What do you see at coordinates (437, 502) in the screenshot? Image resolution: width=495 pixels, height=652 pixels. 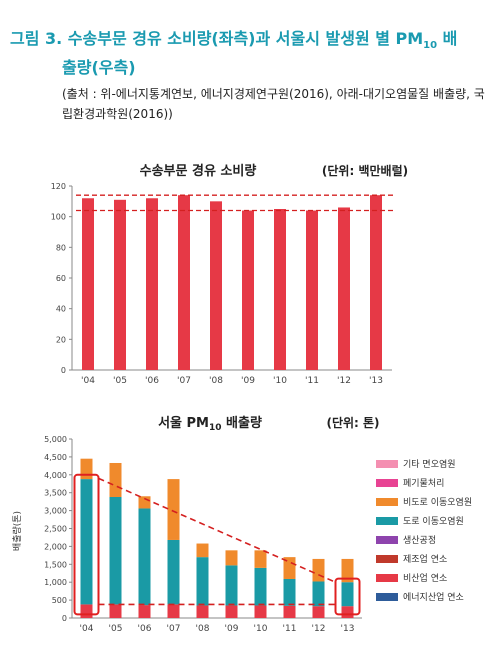 I see `legend-label: 비도로 이동오염원` at bounding box center [437, 502].